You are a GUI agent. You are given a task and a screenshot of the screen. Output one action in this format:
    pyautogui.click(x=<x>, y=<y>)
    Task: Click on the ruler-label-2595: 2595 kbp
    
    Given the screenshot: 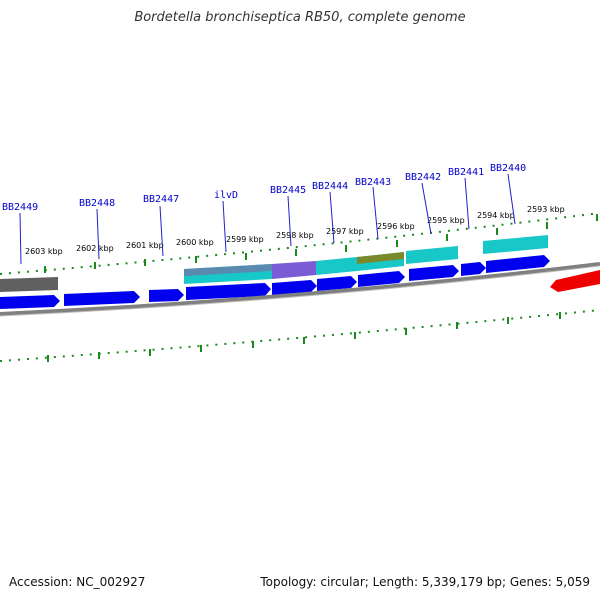 What is the action you would take?
    pyautogui.click(x=446, y=220)
    